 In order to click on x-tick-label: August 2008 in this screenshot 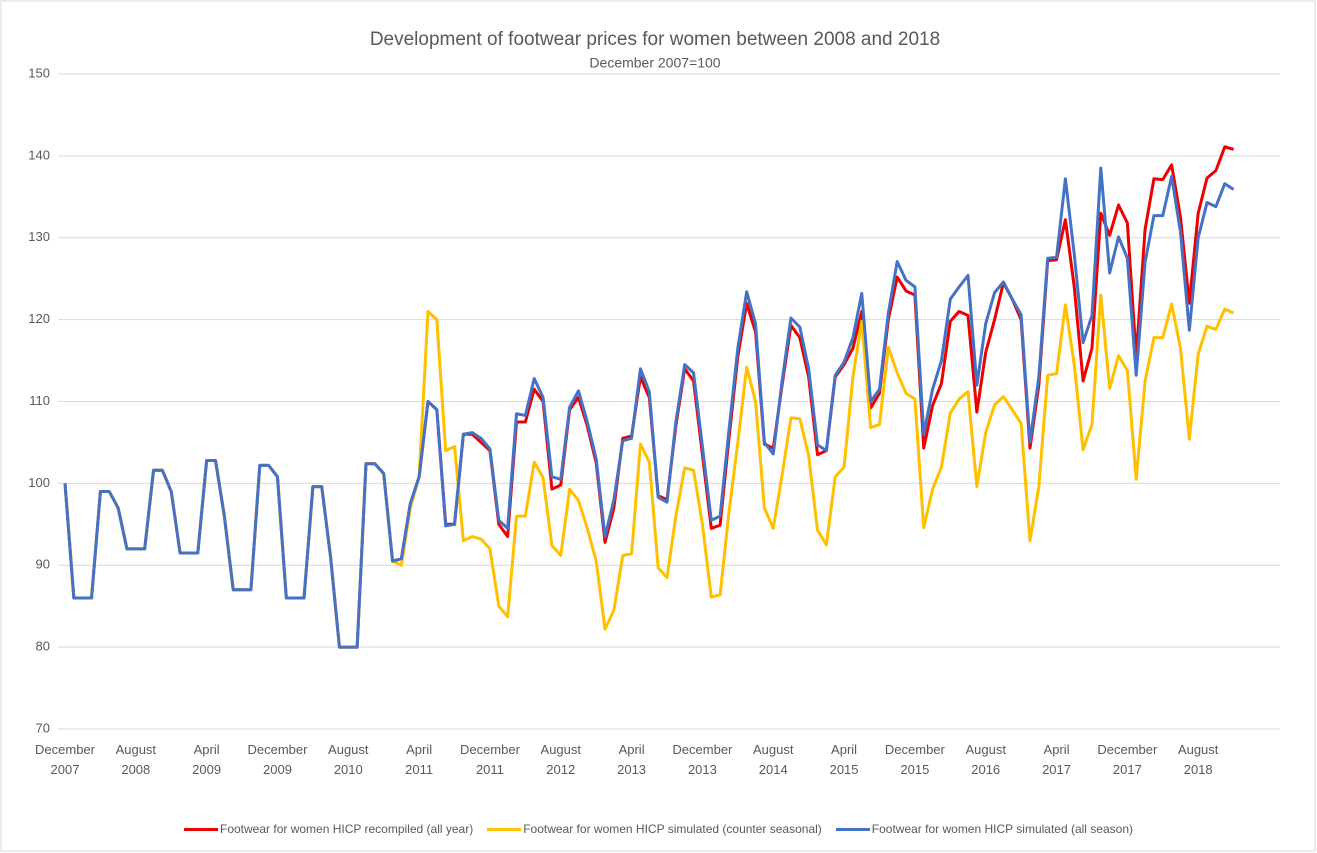, I will do `click(136, 759)`.